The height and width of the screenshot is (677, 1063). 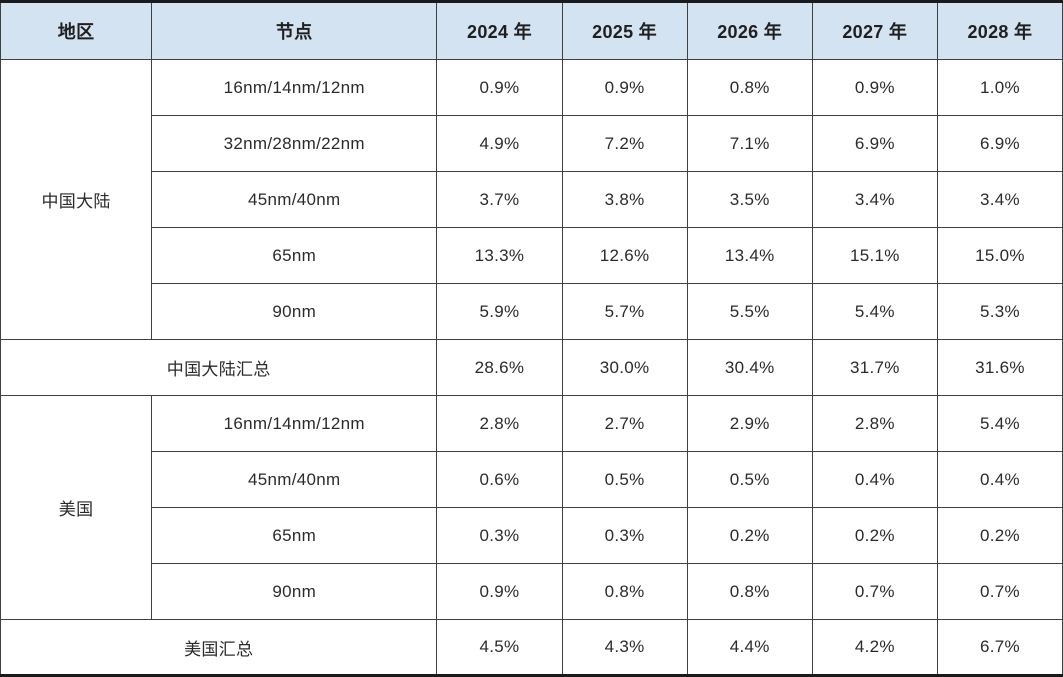 I want to click on value-cell: 15.0%, so click(x=999, y=255).